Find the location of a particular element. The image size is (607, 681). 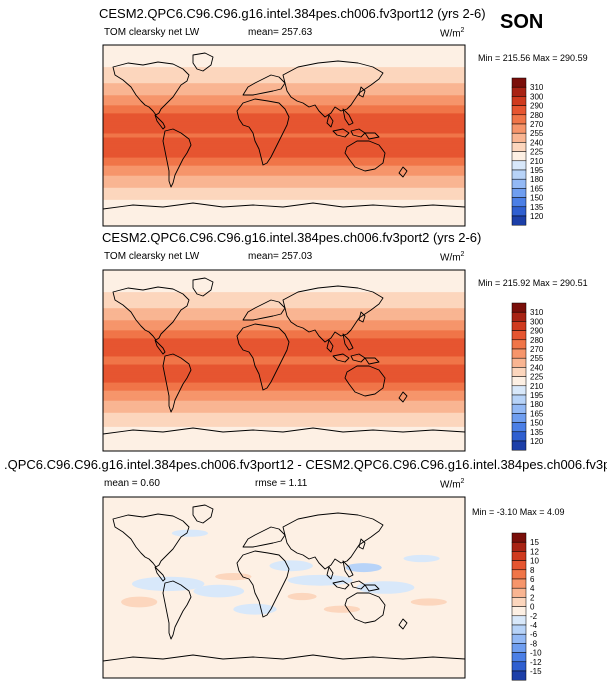

colorbar-tick-label: 195 is located at coordinates (537, 170).